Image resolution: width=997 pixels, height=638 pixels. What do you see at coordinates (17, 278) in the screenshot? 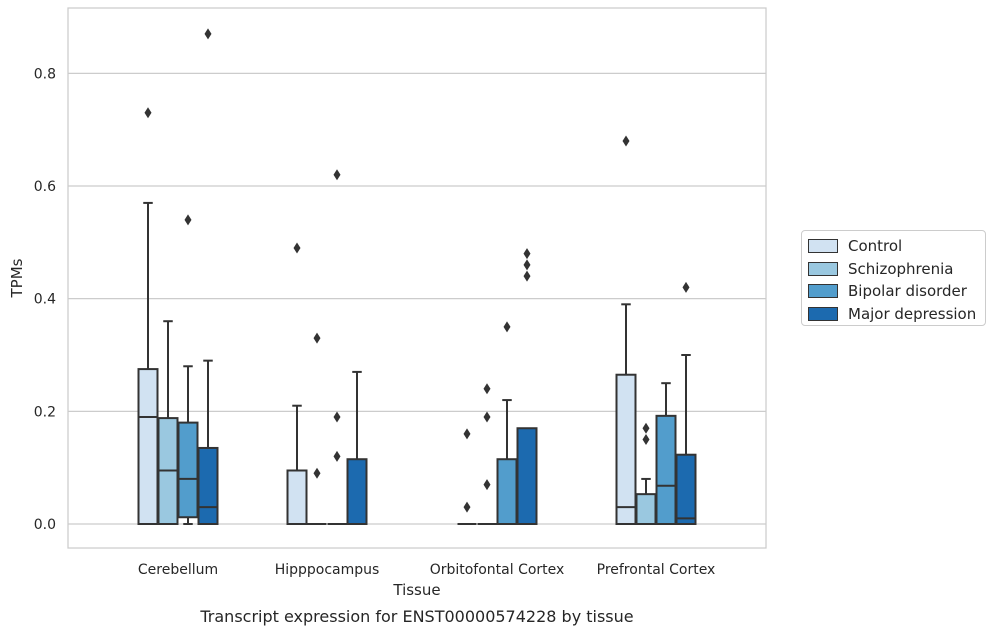
I see `y-axis-label: TPMs` at bounding box center [17, 278].